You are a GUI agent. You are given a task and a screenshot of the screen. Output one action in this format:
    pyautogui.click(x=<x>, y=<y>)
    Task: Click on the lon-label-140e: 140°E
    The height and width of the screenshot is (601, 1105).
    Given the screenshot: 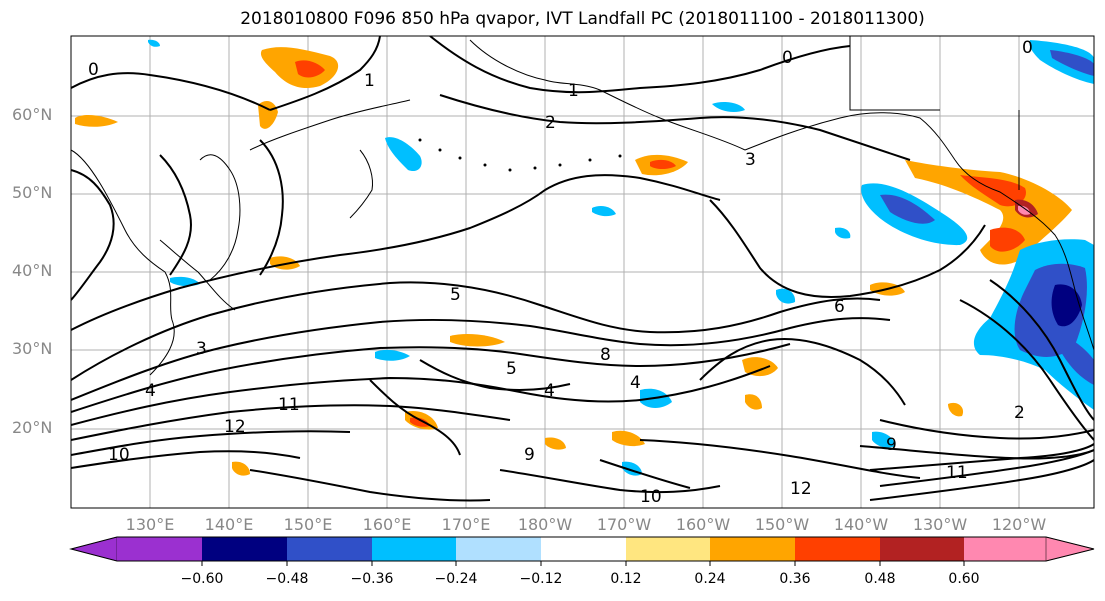 What is the action you would take?
    pyautogui.click(x=229, y=524)
    